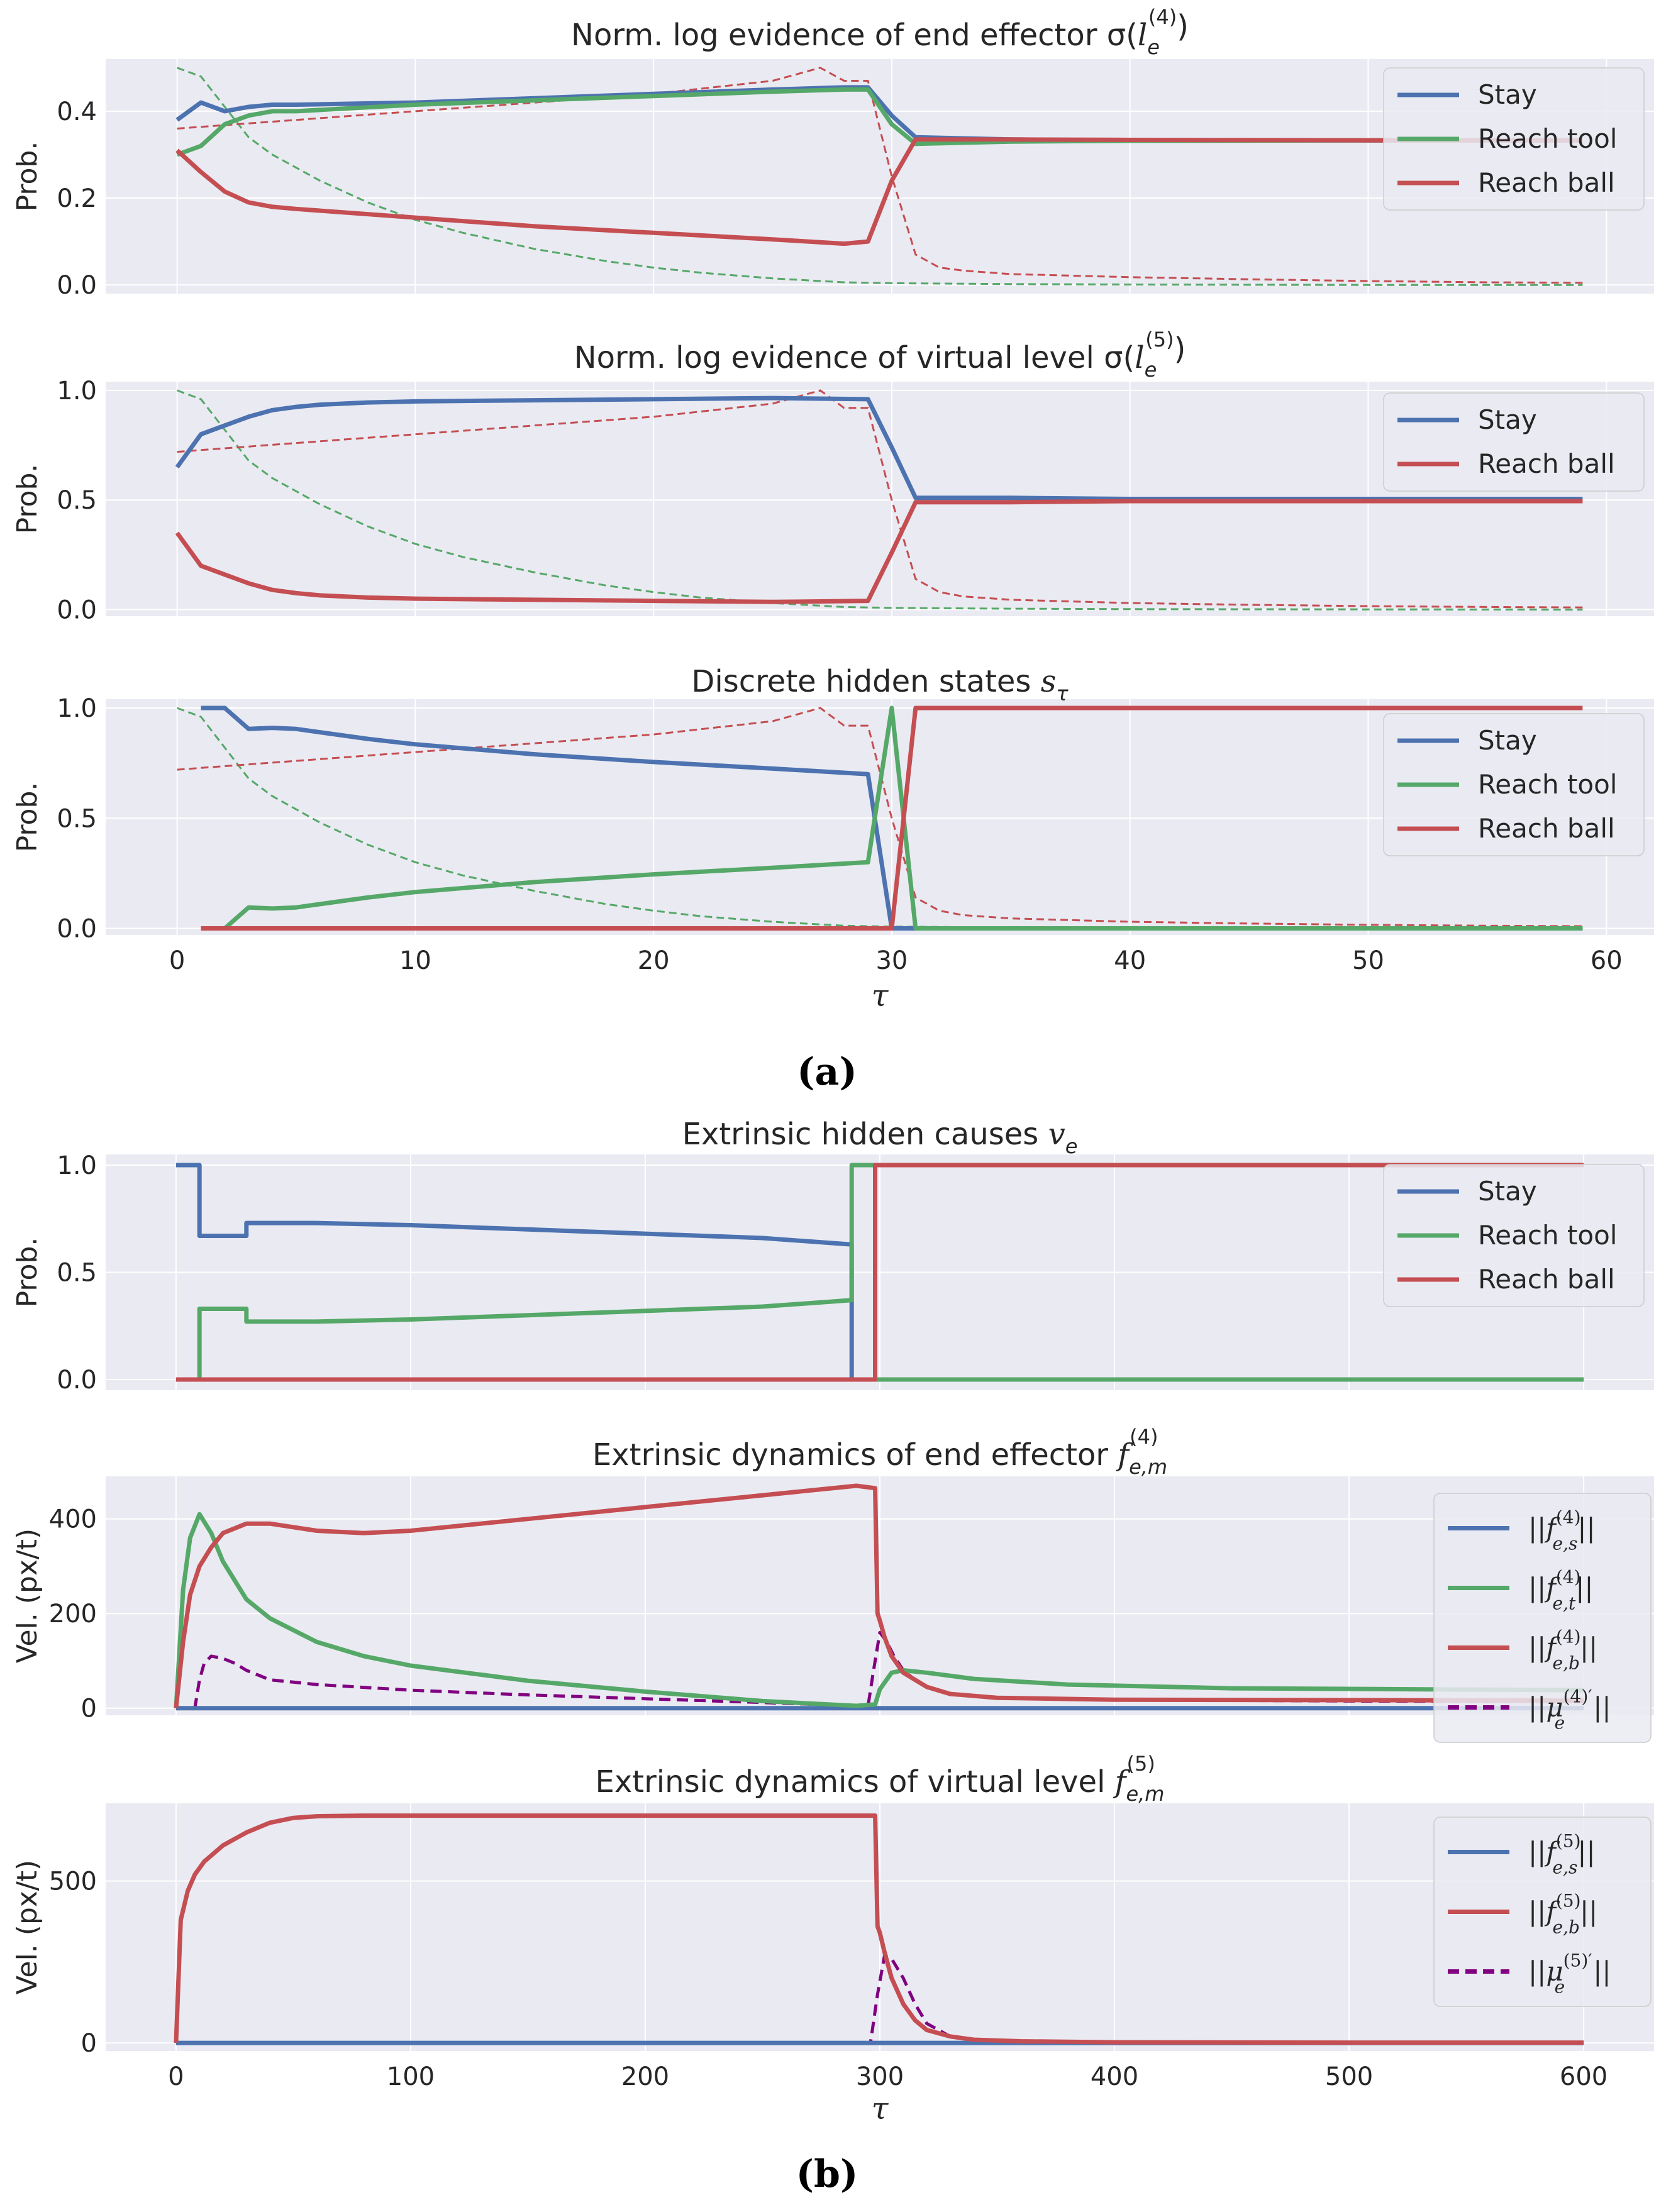  Describe the element at coordinates (77, 818) in the screenshot. I see `y-tick-label: 0.5` at that location.